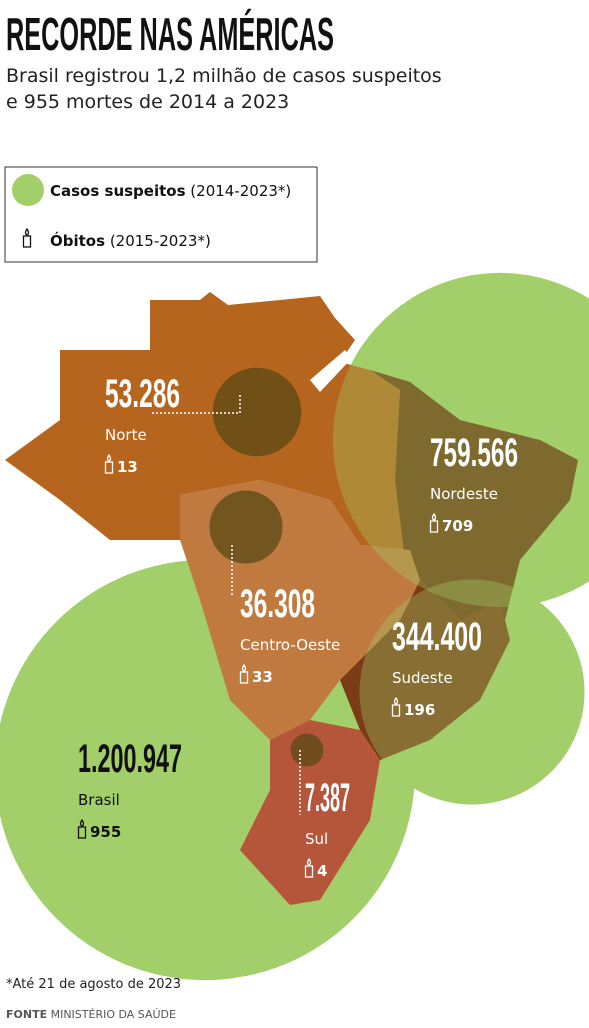  Describe the element at coordinates (327, 798) in the screenshot. I see `case-count: 7.387` at that location.